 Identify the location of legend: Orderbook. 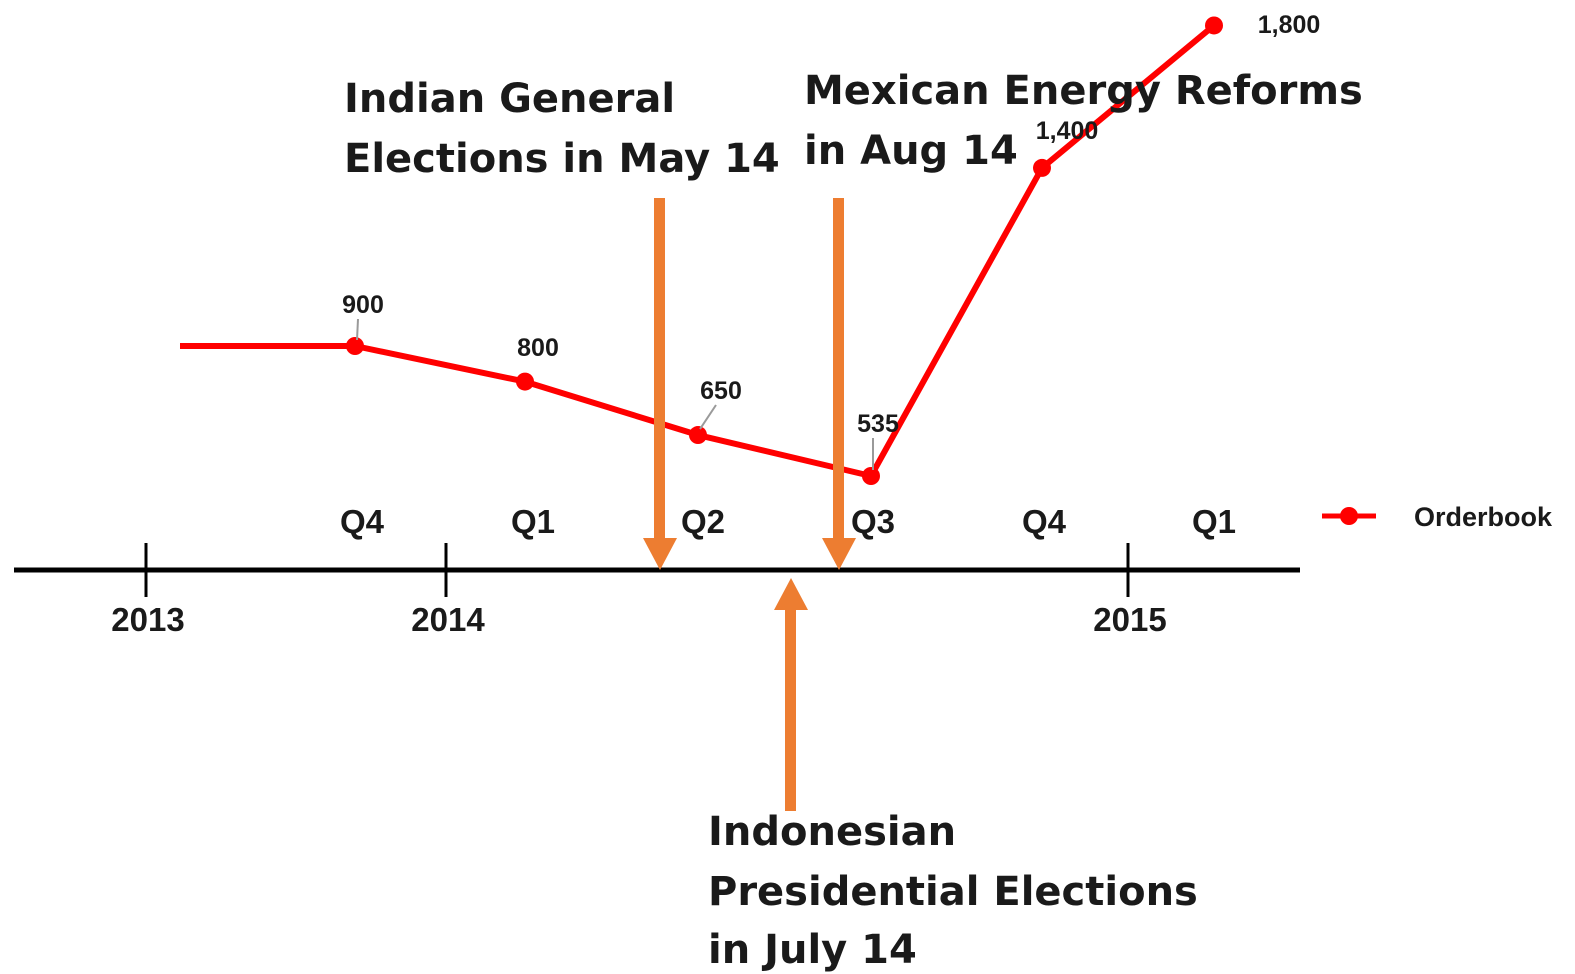
(1437, 517).